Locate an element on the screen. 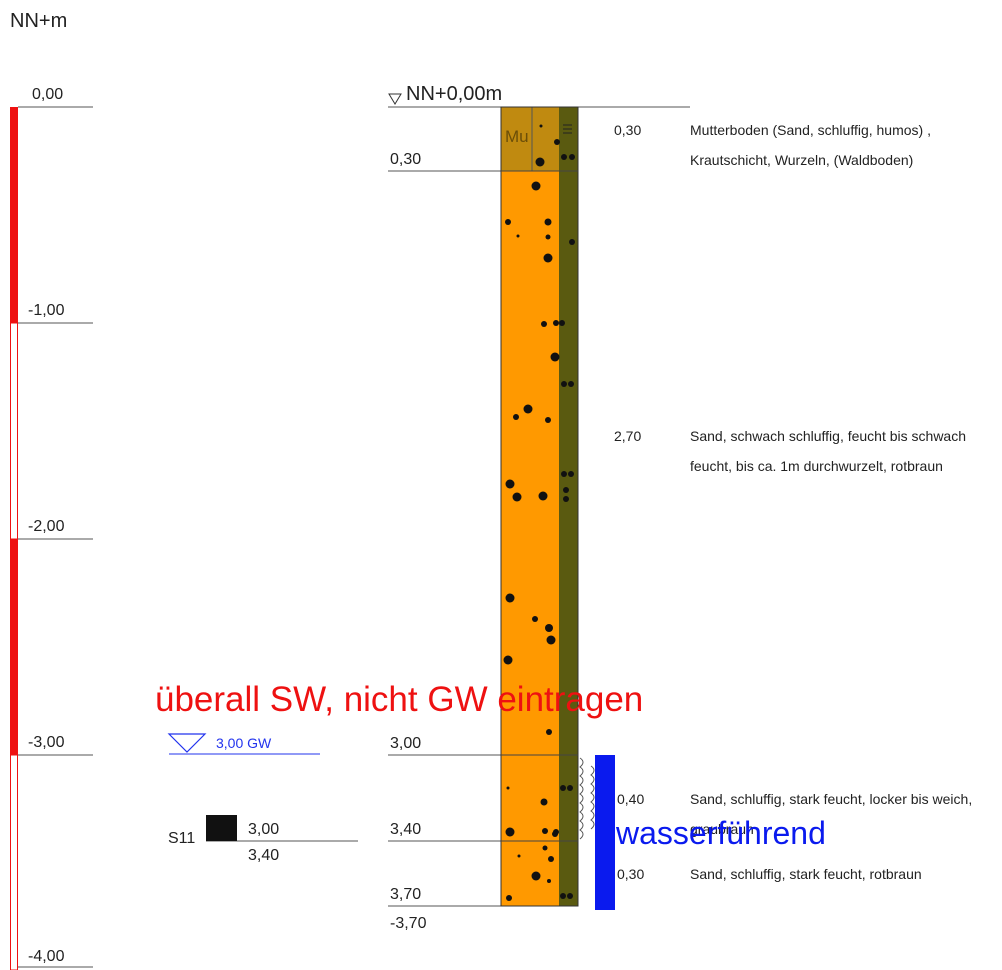 The width and height of the screenshot is (1002, 970). depth-scale-bar is located at coordinates (14, 538).